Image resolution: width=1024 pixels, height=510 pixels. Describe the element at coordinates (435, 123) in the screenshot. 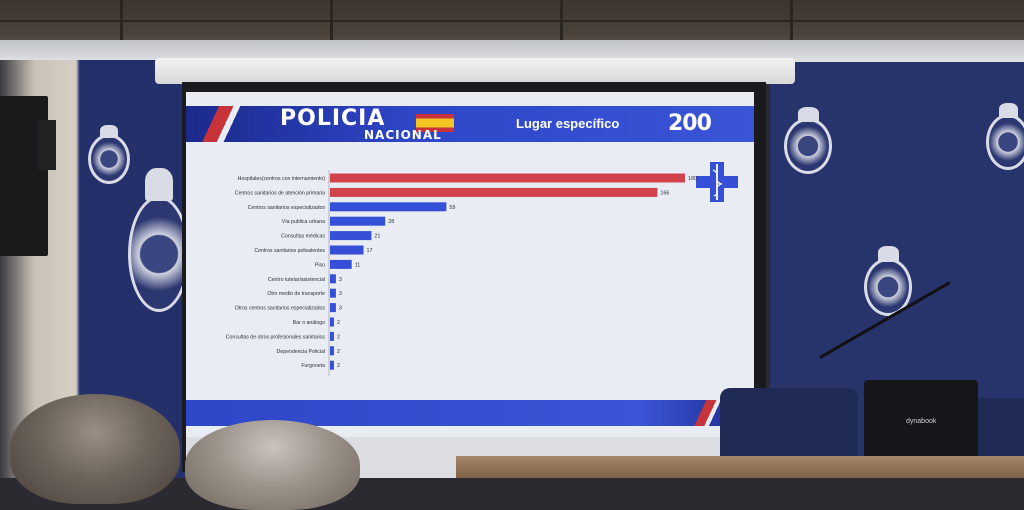

I see `spain-flag-icon` at that location.